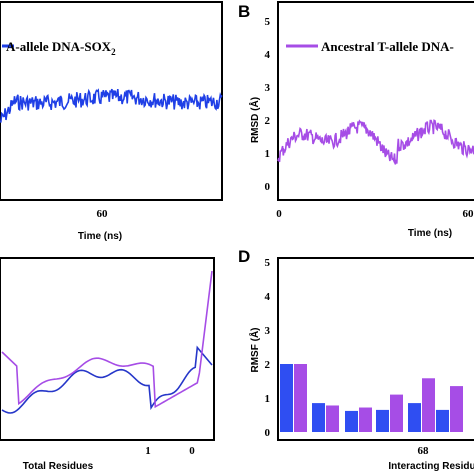 The image size is (474, 474). Describe the element at coordinates (268, 433) in the screenshot. I see `panel-d-ytick: 0` at that location.